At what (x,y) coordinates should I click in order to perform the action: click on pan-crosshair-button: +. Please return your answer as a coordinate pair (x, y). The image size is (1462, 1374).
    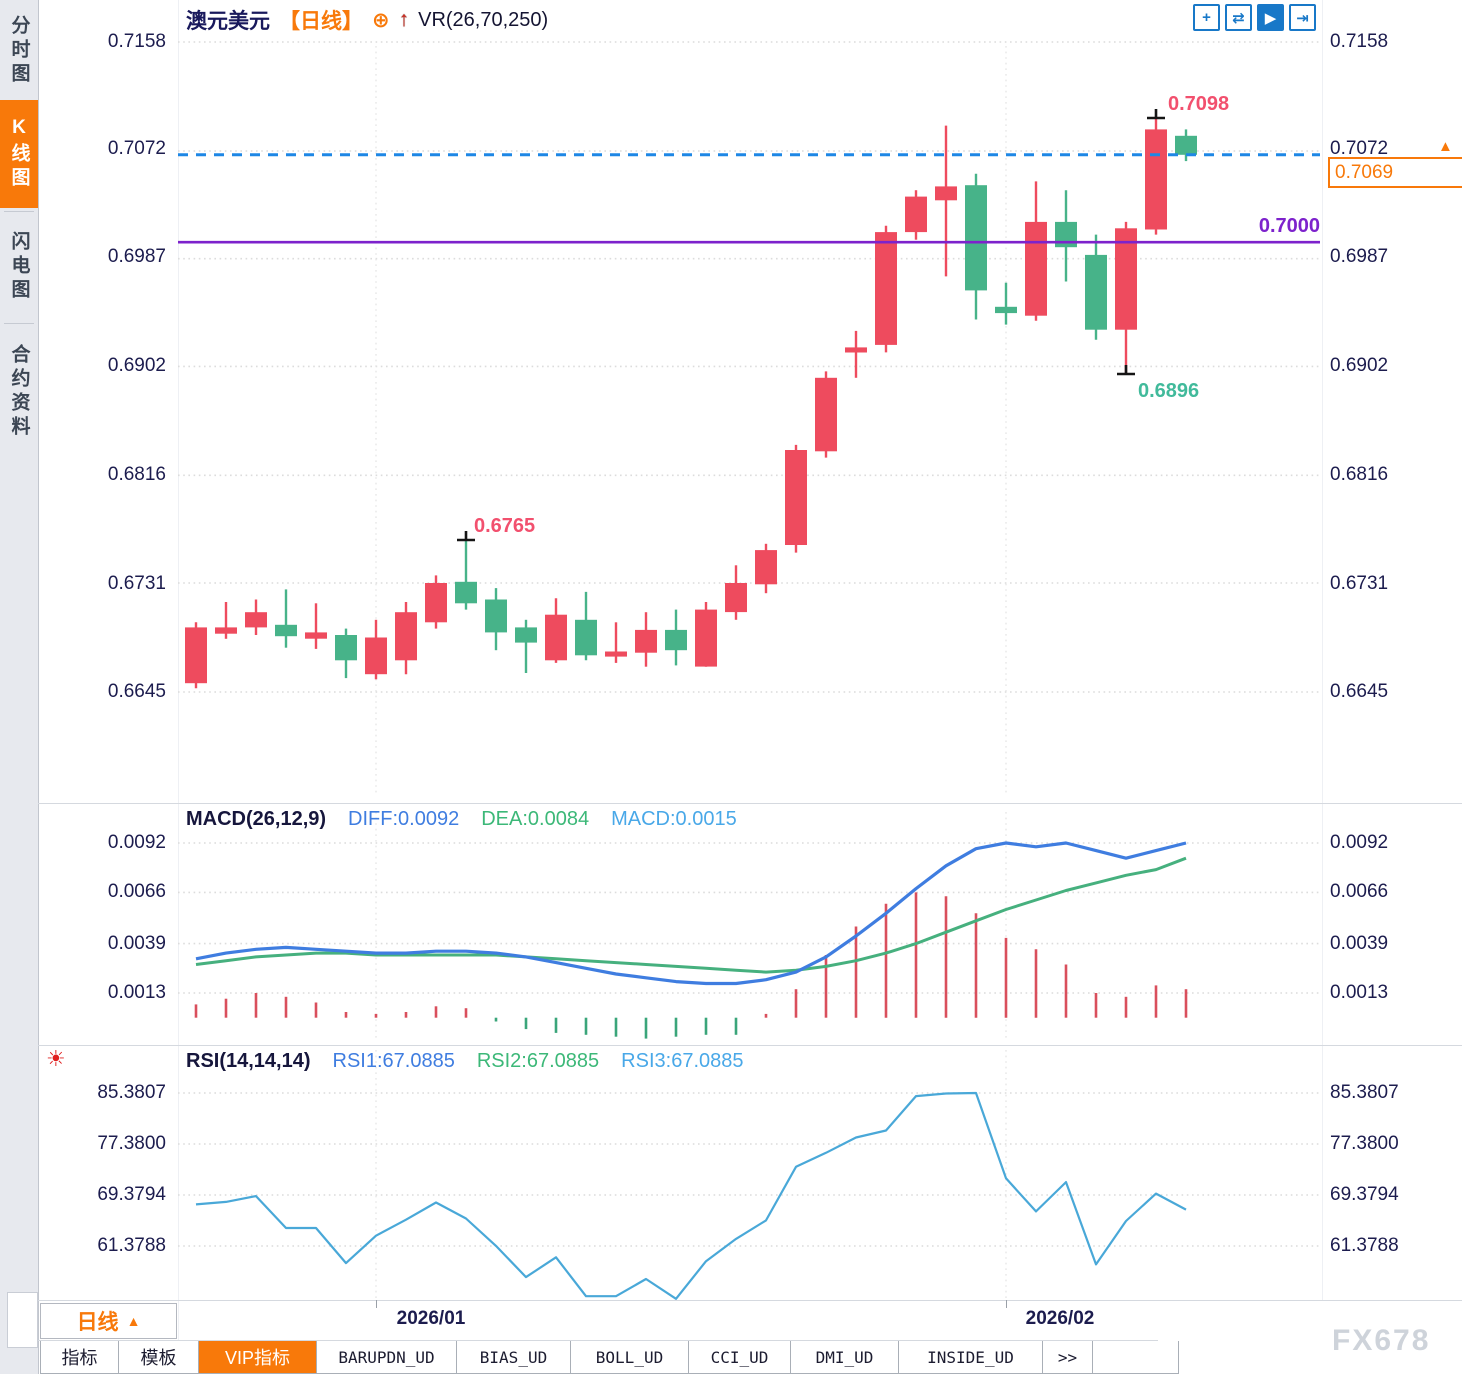
    Looking at the image, I should click on (1206, 17).